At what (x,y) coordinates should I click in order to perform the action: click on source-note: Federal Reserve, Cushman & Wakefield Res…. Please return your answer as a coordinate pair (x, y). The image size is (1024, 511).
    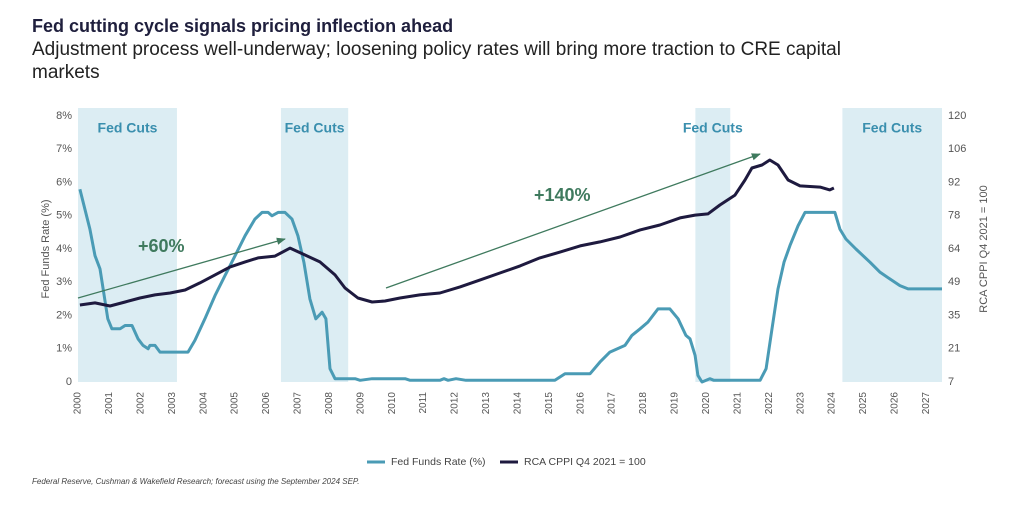
    Looking at the image, I should click on (195, 481).